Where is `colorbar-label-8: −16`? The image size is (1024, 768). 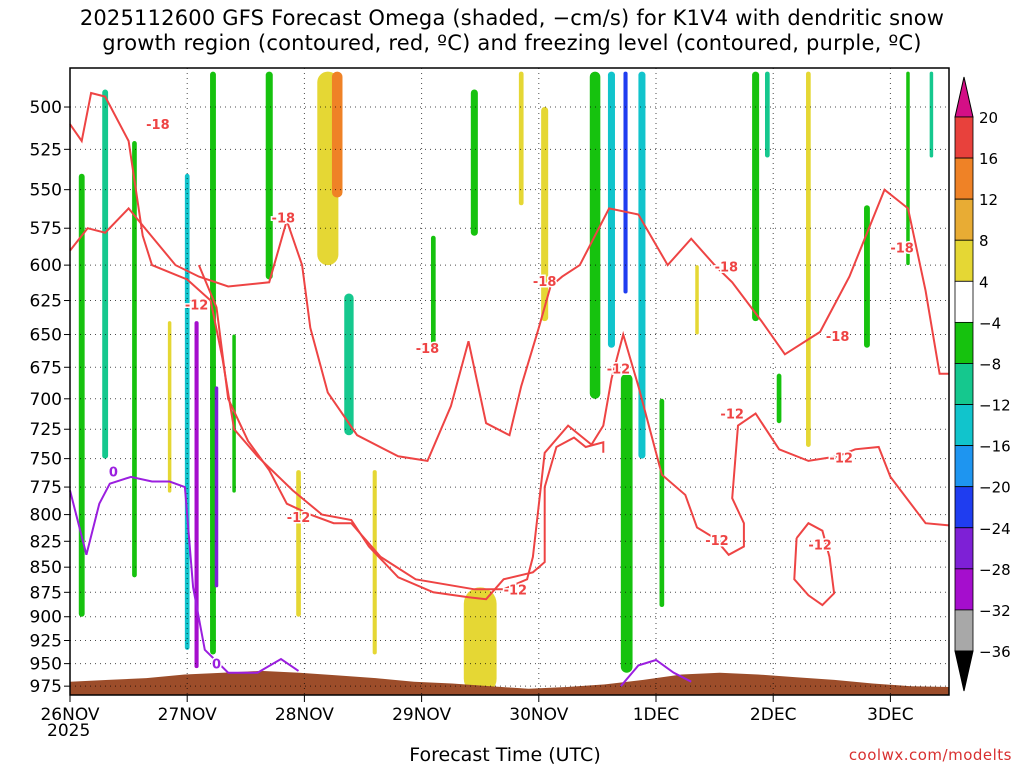 colorbar-label-8: −16 is located at coordinates (995, 447).